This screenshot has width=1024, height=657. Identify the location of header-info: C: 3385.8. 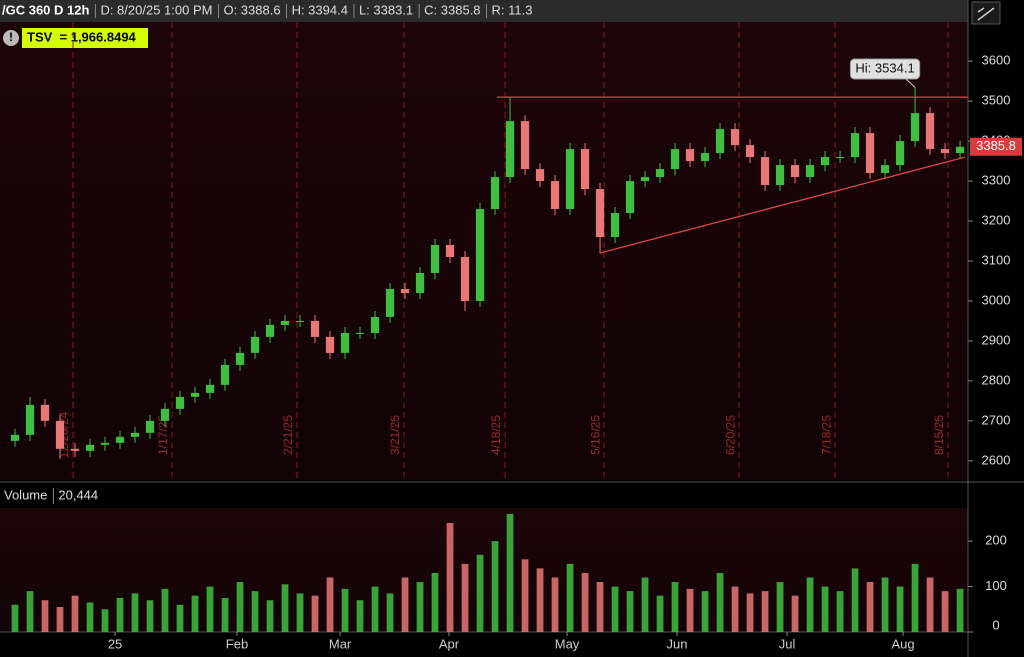
(452, 9).